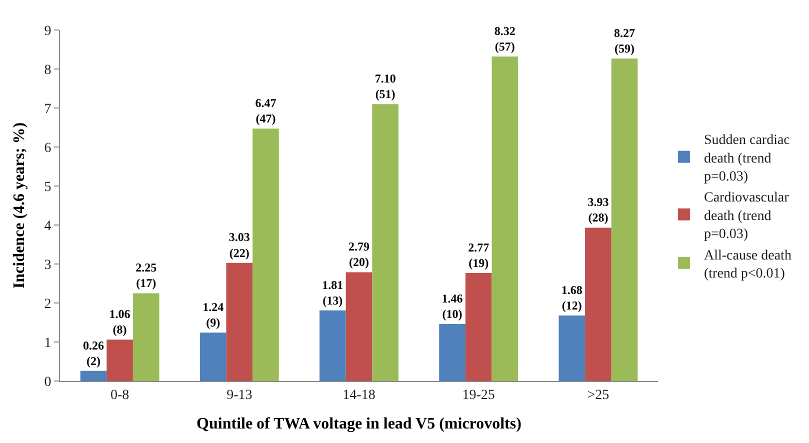  Describe the element at coordinates (93, 353) in the screenshot. I see `data-label: 0.26 (2)` at that location.